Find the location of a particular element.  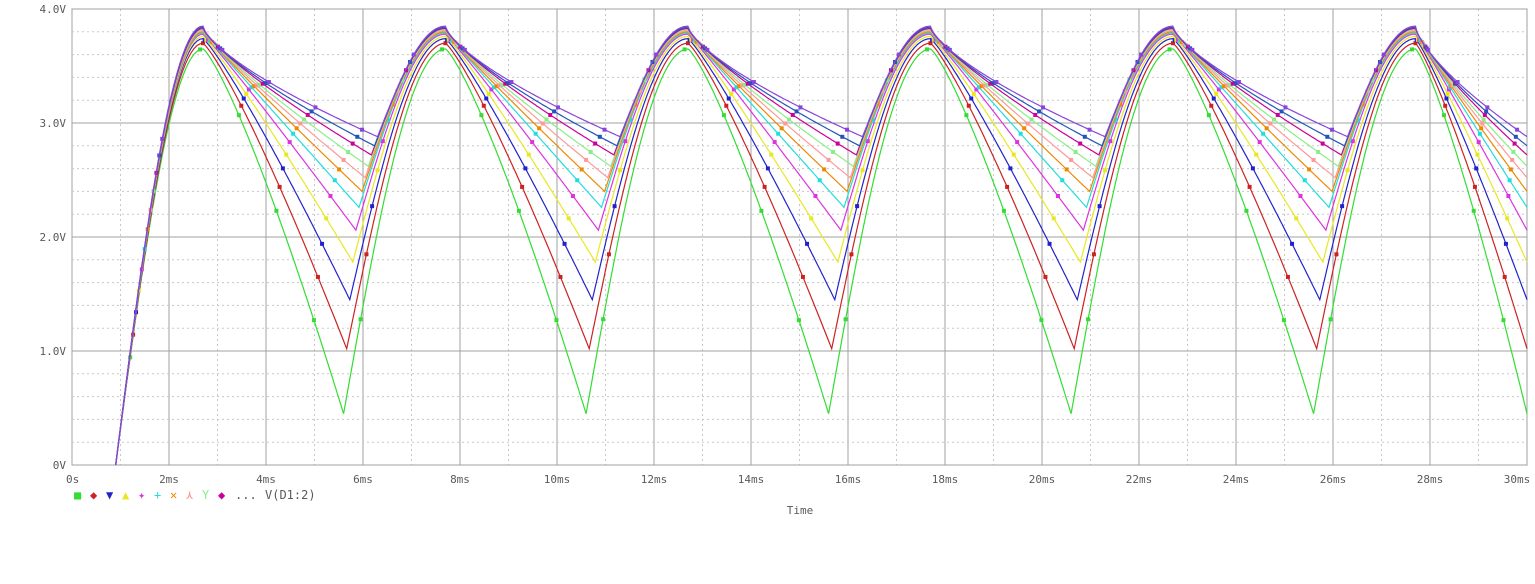

x-tick-label: 4ms is located at coordinates (266, 479).